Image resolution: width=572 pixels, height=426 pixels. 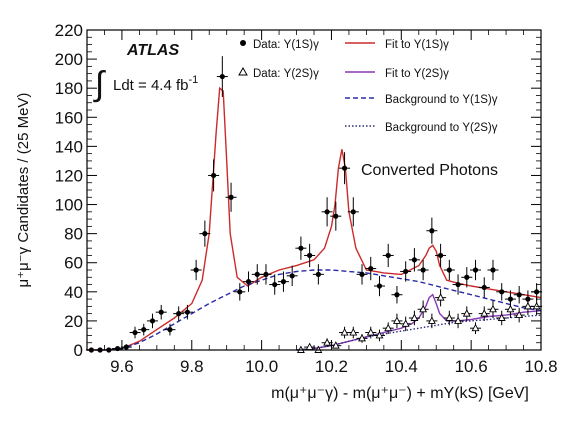 I want to click on legend-label: Data: Υ(2S)γ, so click(x=286, y=74).